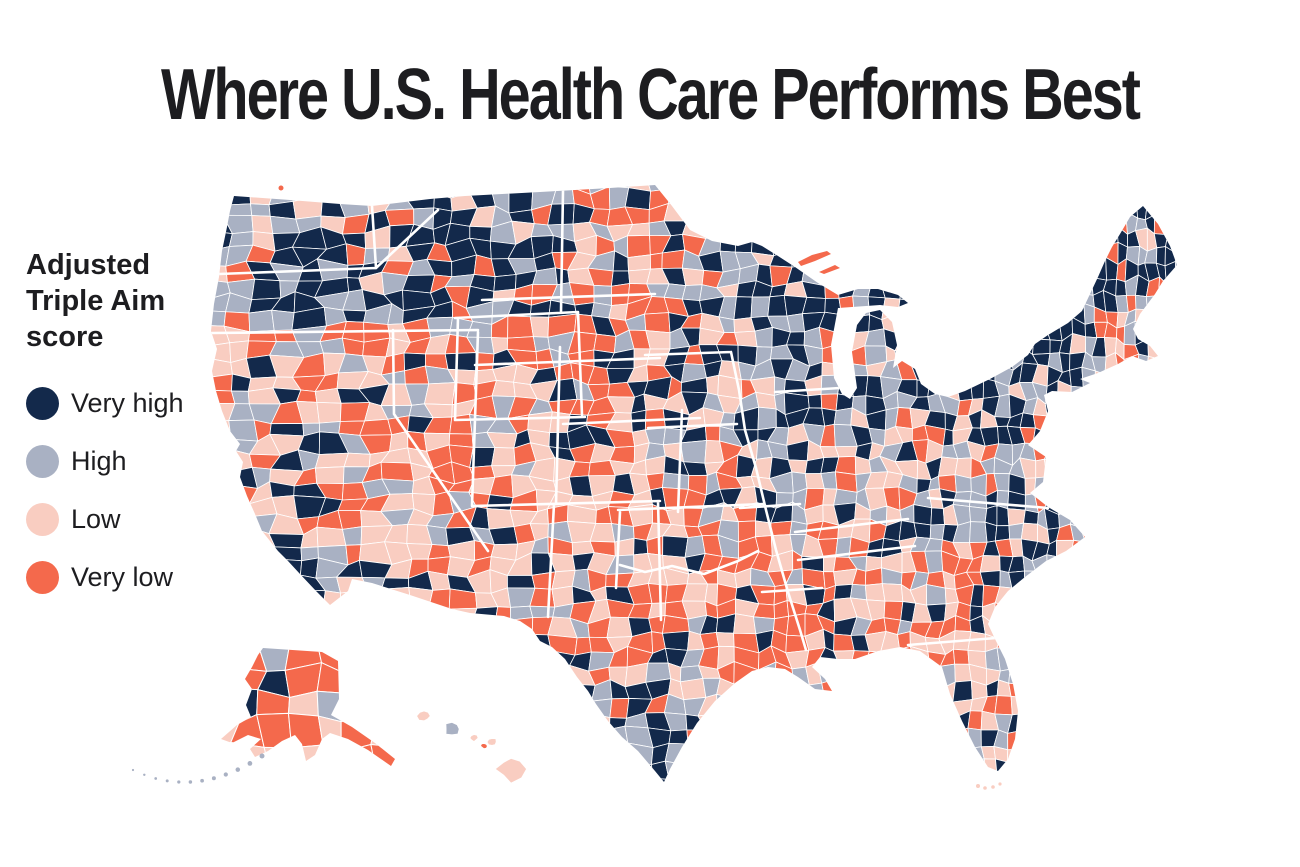 This screenshot has width=1300, height=867. I want to click on very-high-swatch-icon, so click(42, 403).